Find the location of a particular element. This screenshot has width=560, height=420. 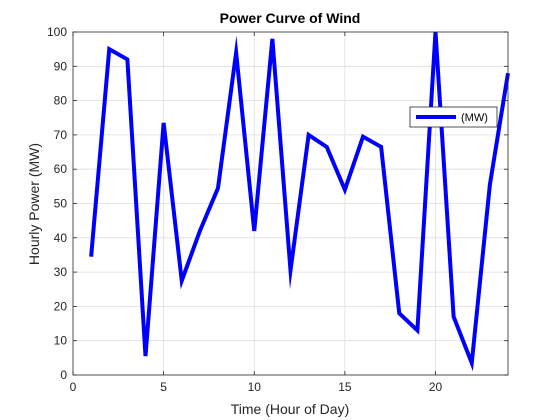

legend: (MW) is located at coordinates (453, 117).